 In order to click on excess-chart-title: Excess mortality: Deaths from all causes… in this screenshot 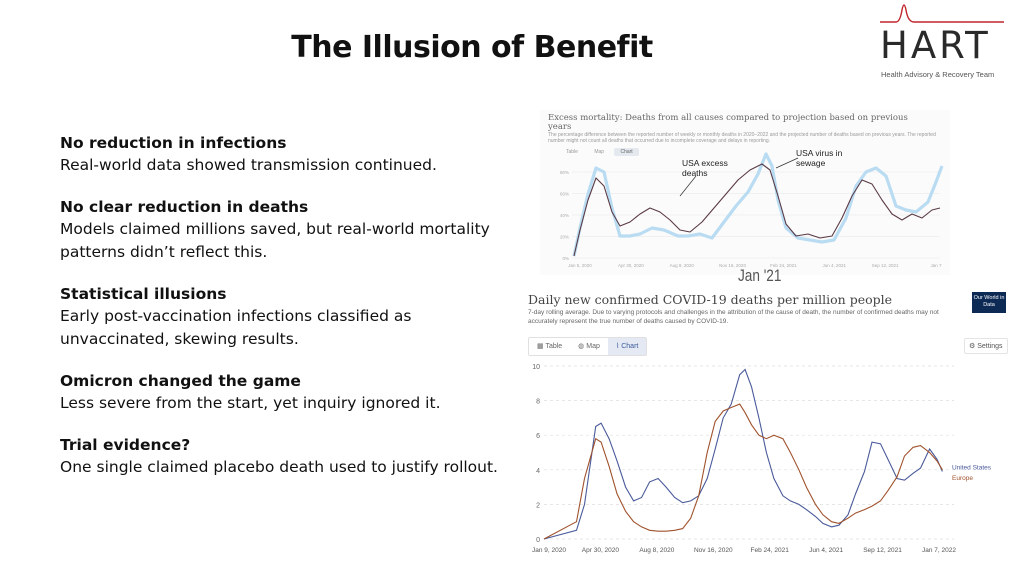, I will do `click(728, 122)`.